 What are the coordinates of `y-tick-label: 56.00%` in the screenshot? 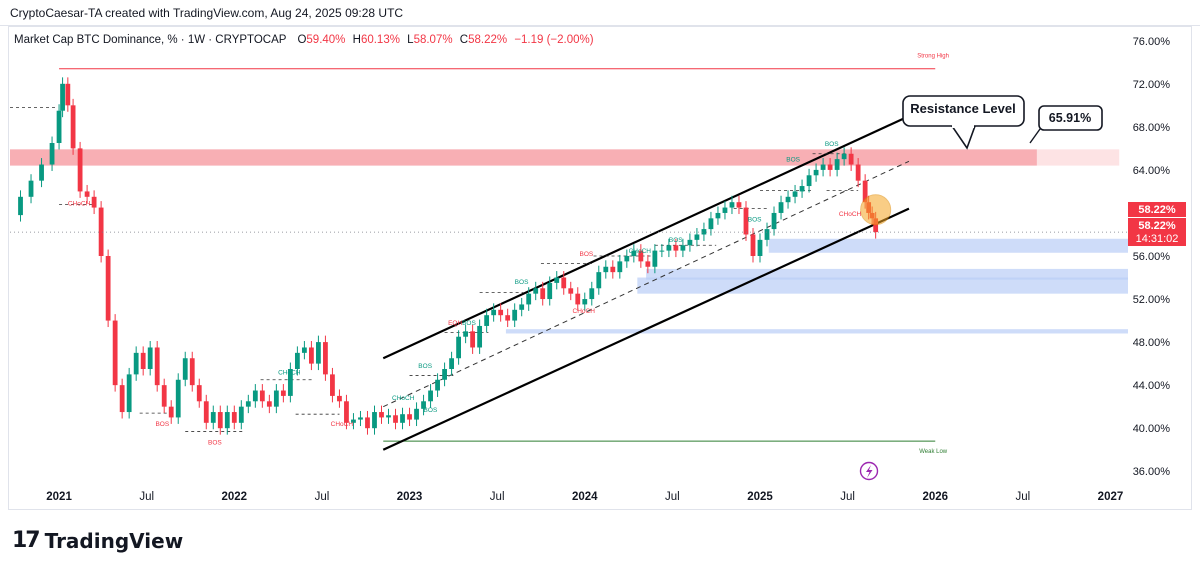 It's located at (1152, 257).